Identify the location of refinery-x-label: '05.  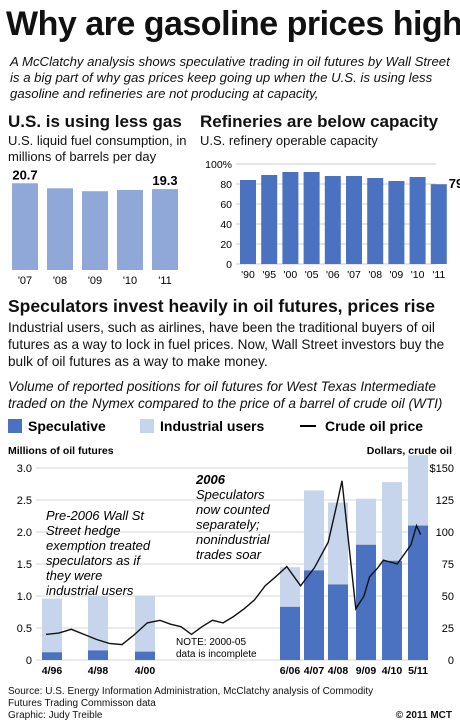
(312, 275).